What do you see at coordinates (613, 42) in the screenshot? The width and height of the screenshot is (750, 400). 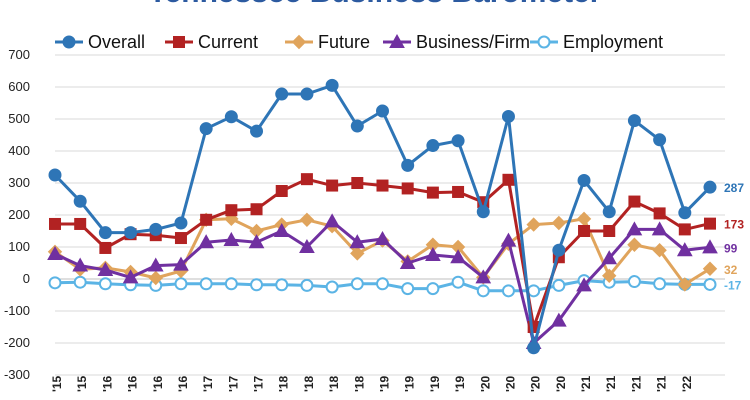 I see `legend-label: Employment` at bounding box center [613, 42].